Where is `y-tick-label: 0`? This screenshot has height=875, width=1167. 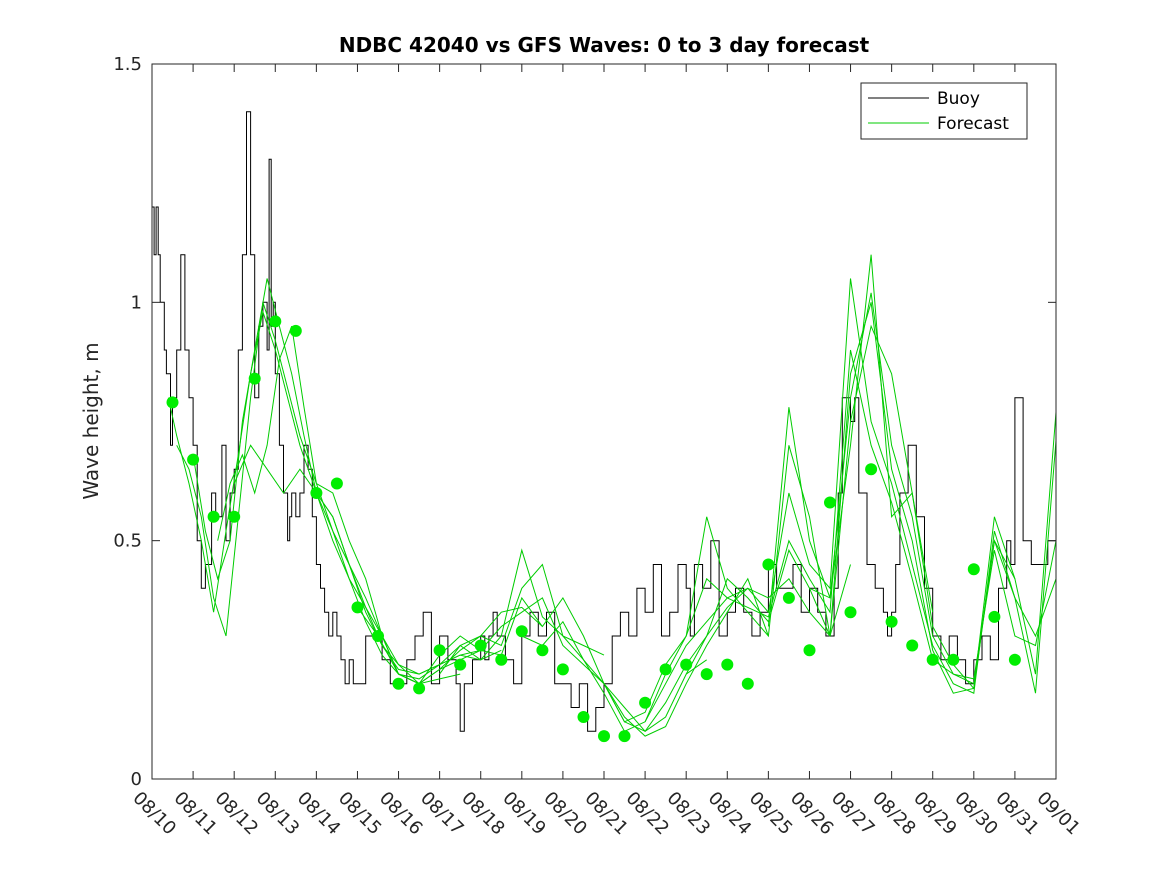
y-tick-label: 0 is located at coordinates (136, 779).